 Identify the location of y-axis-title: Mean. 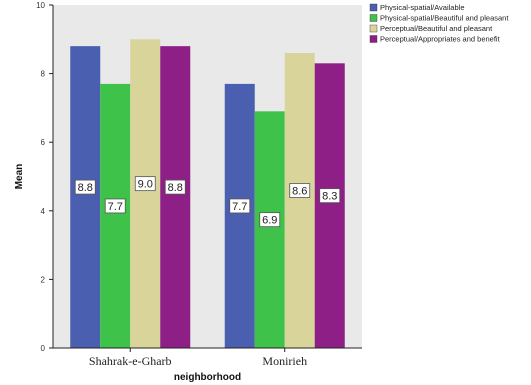
(19, 177).